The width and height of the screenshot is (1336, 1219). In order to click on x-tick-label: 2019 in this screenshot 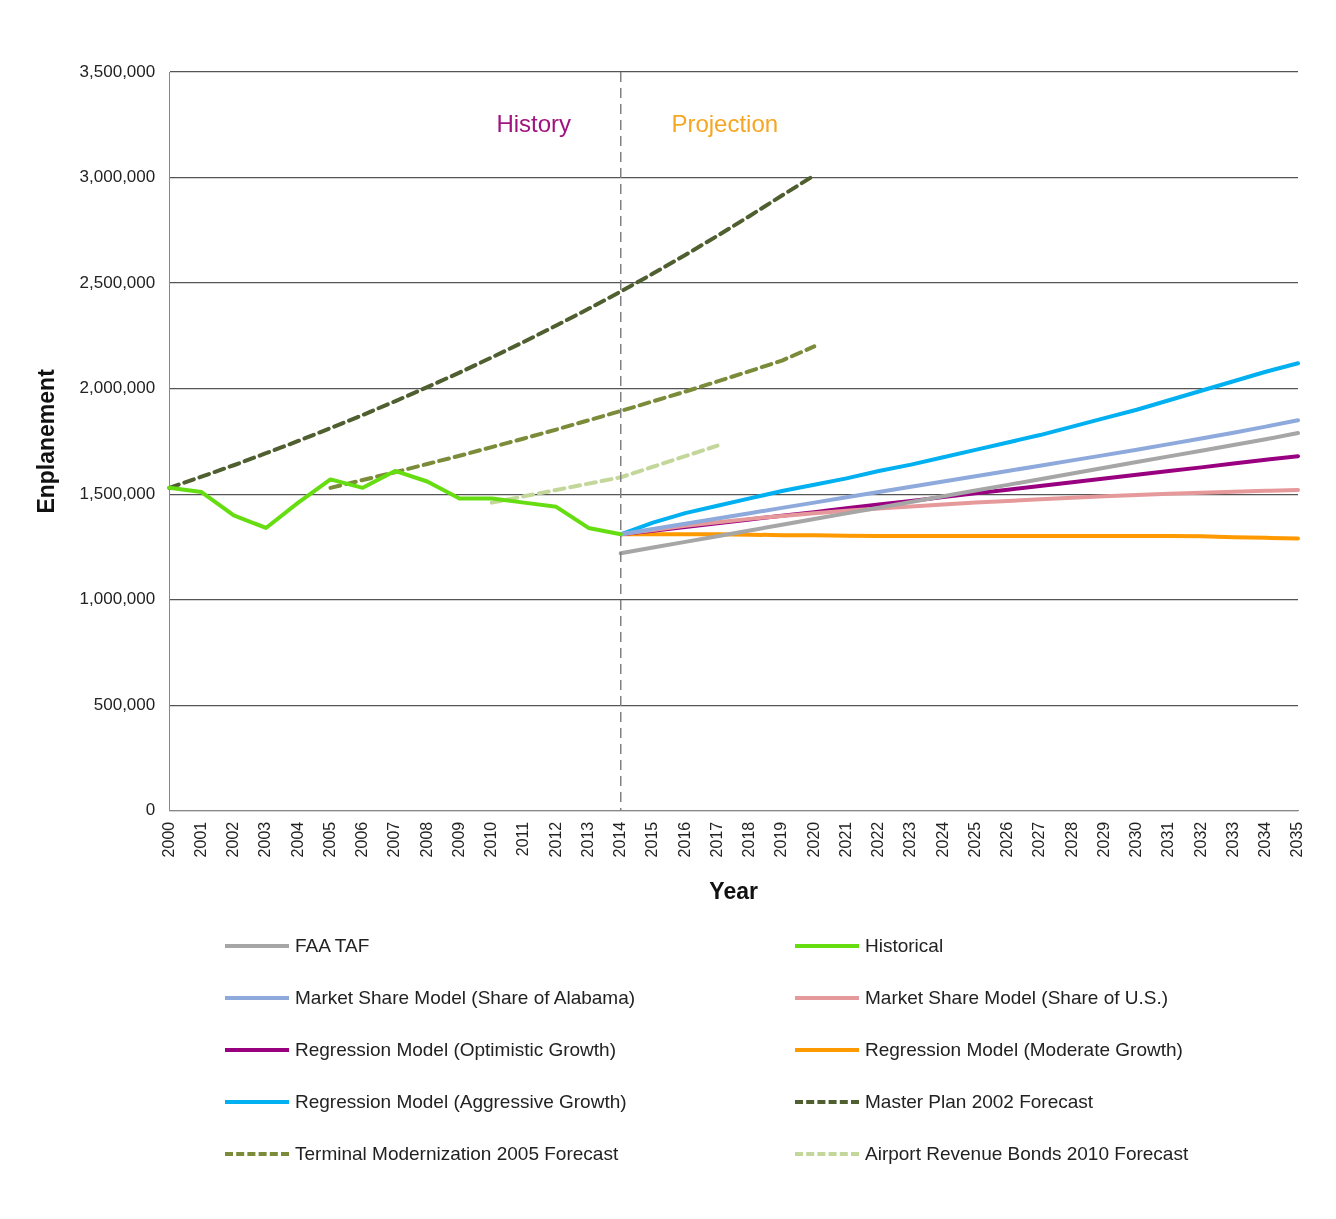, I will do `click(781, 839)`.